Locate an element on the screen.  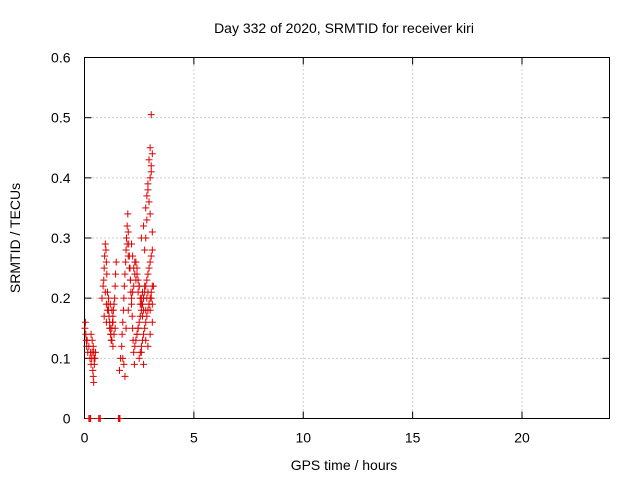
y-tick-label: 0.5 is located at coordinates (61, 118).